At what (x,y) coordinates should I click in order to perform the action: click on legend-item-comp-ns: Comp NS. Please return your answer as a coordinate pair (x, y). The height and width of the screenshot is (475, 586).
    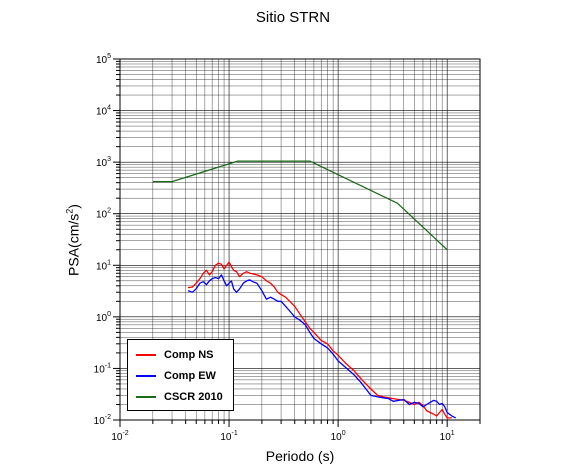
    Looking at the image, I should click on (175, 355).